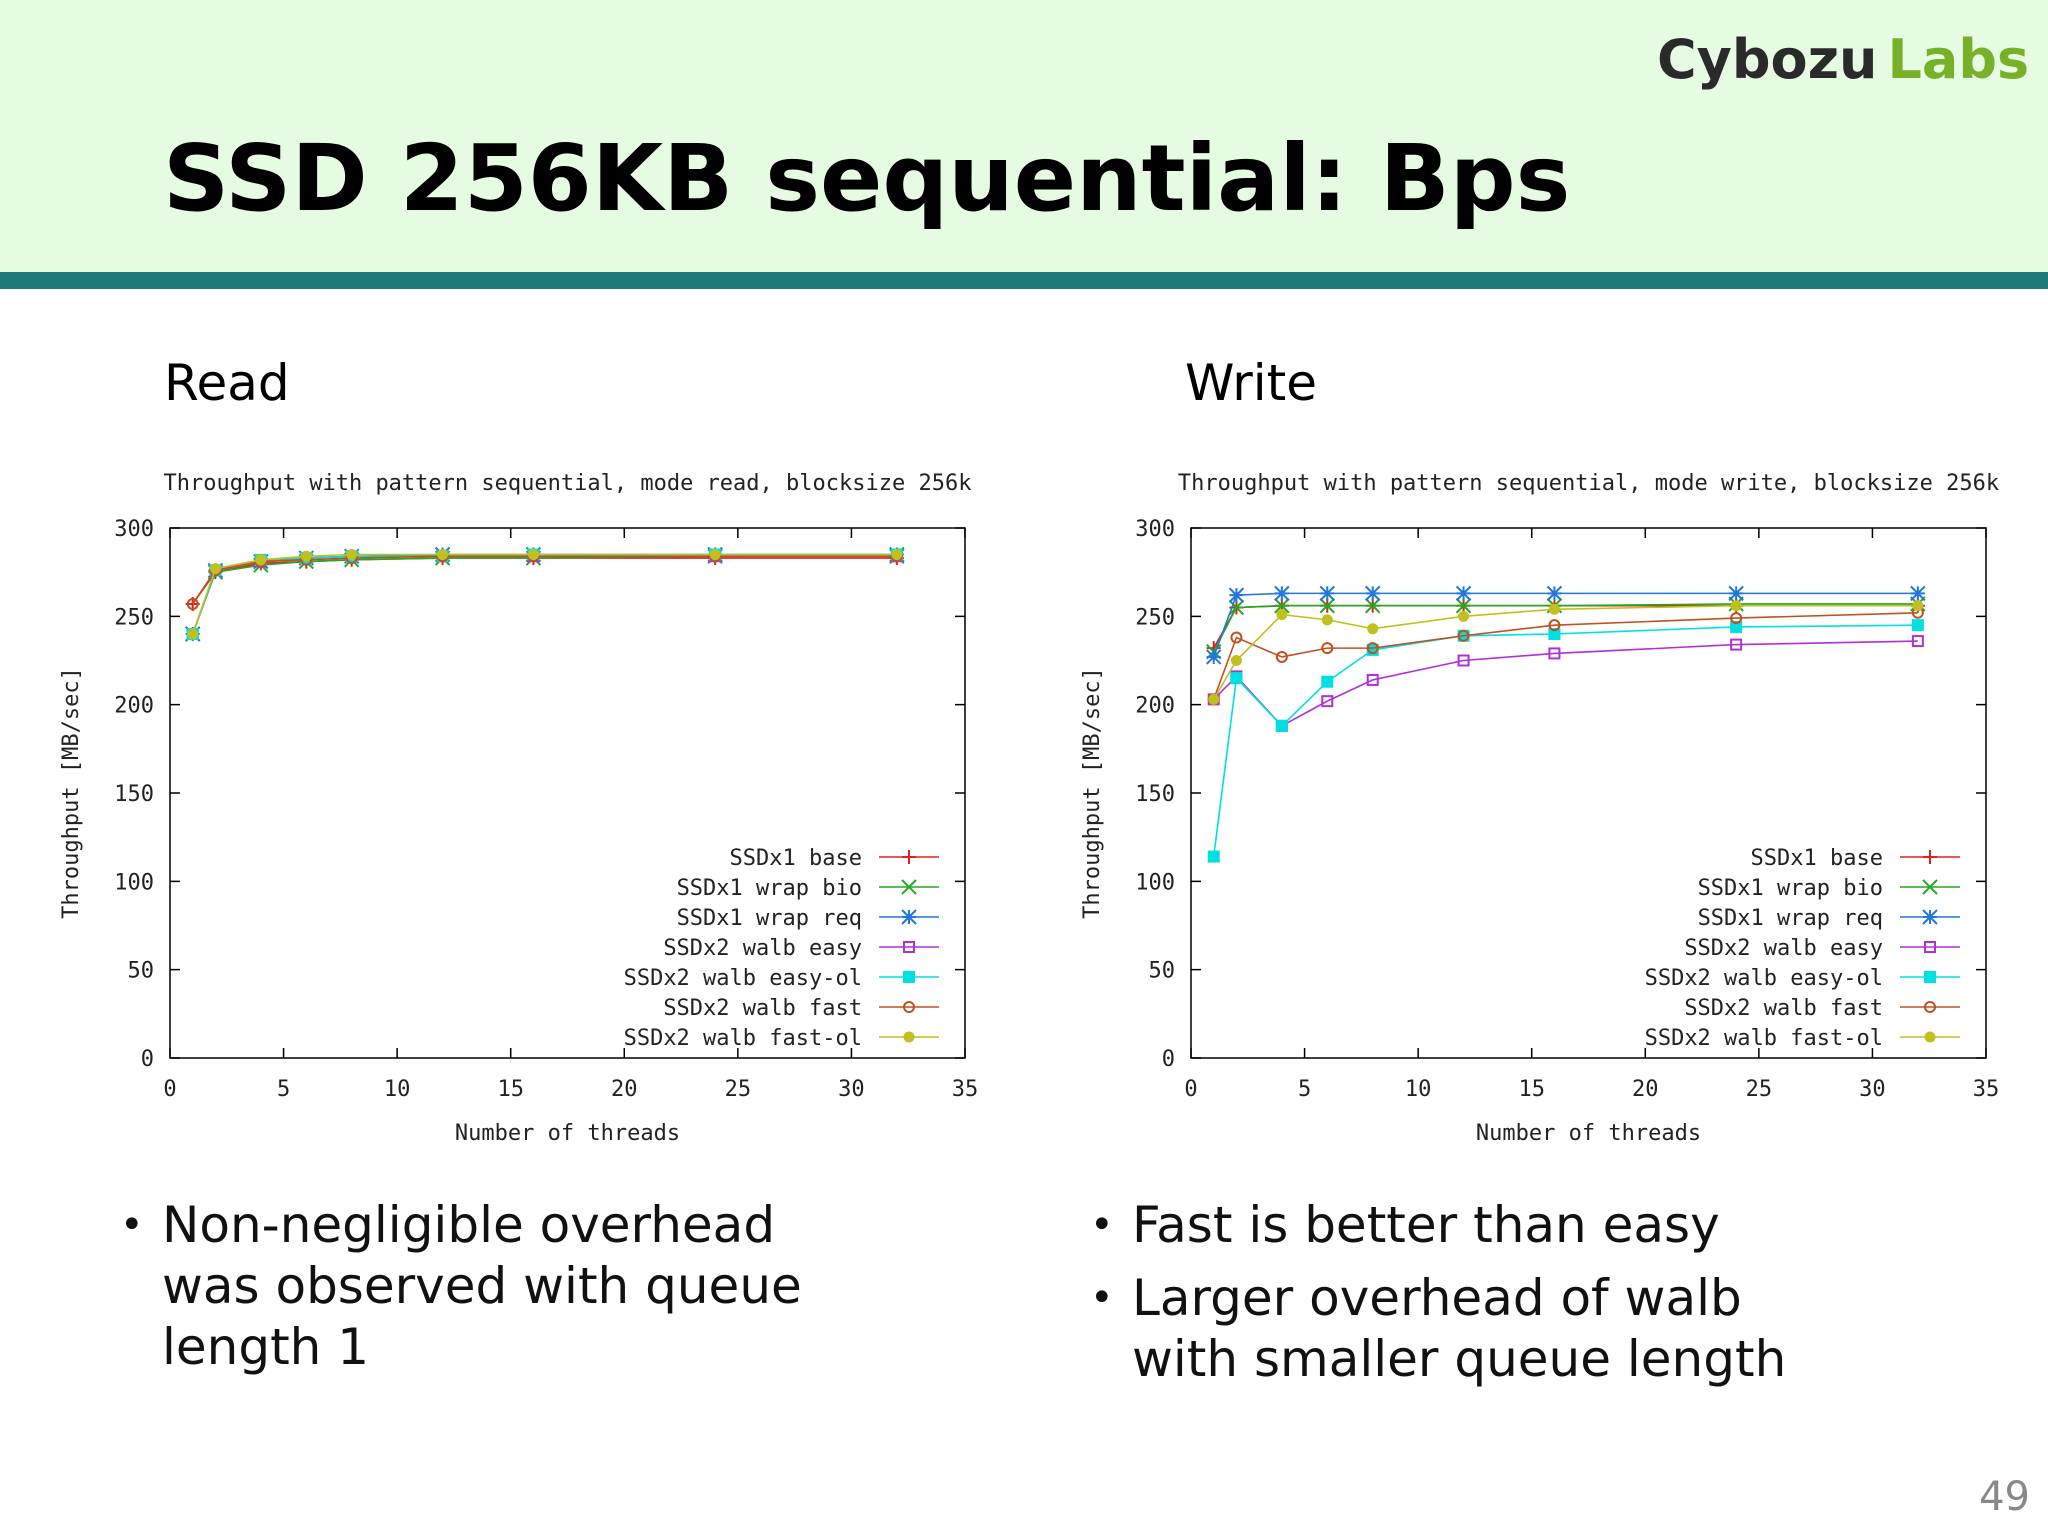  Describe the element at coordinates (1460, 1225) in the screenshot. I see `bullet: Fast is better than easy` at that location.